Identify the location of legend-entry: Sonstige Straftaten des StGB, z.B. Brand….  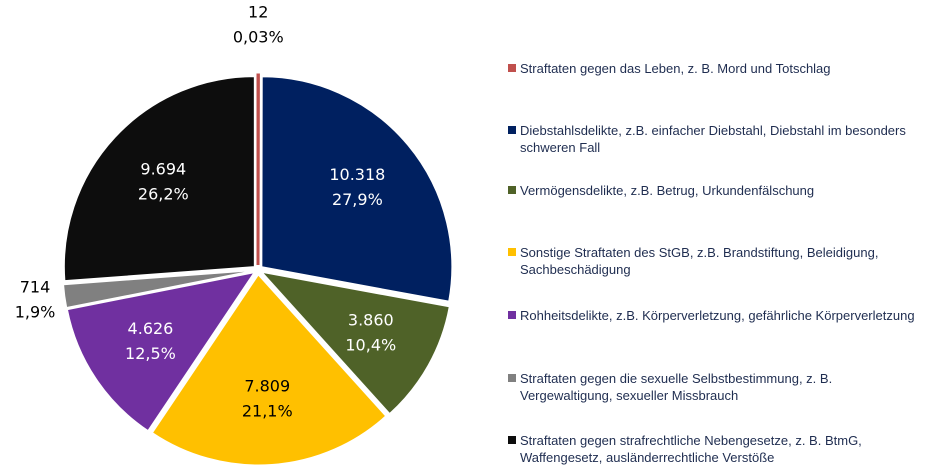
(714, 261).